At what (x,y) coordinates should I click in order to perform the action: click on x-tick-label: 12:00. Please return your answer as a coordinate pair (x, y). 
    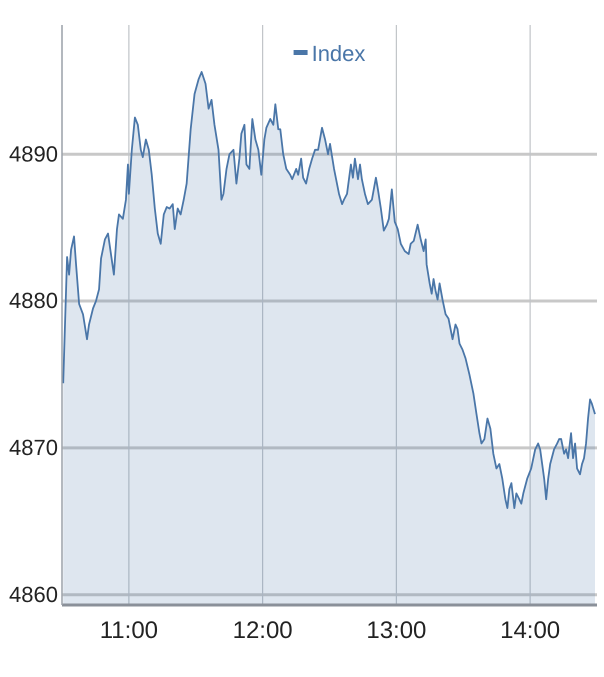
    Looking at the image, I should click on (262, 630).